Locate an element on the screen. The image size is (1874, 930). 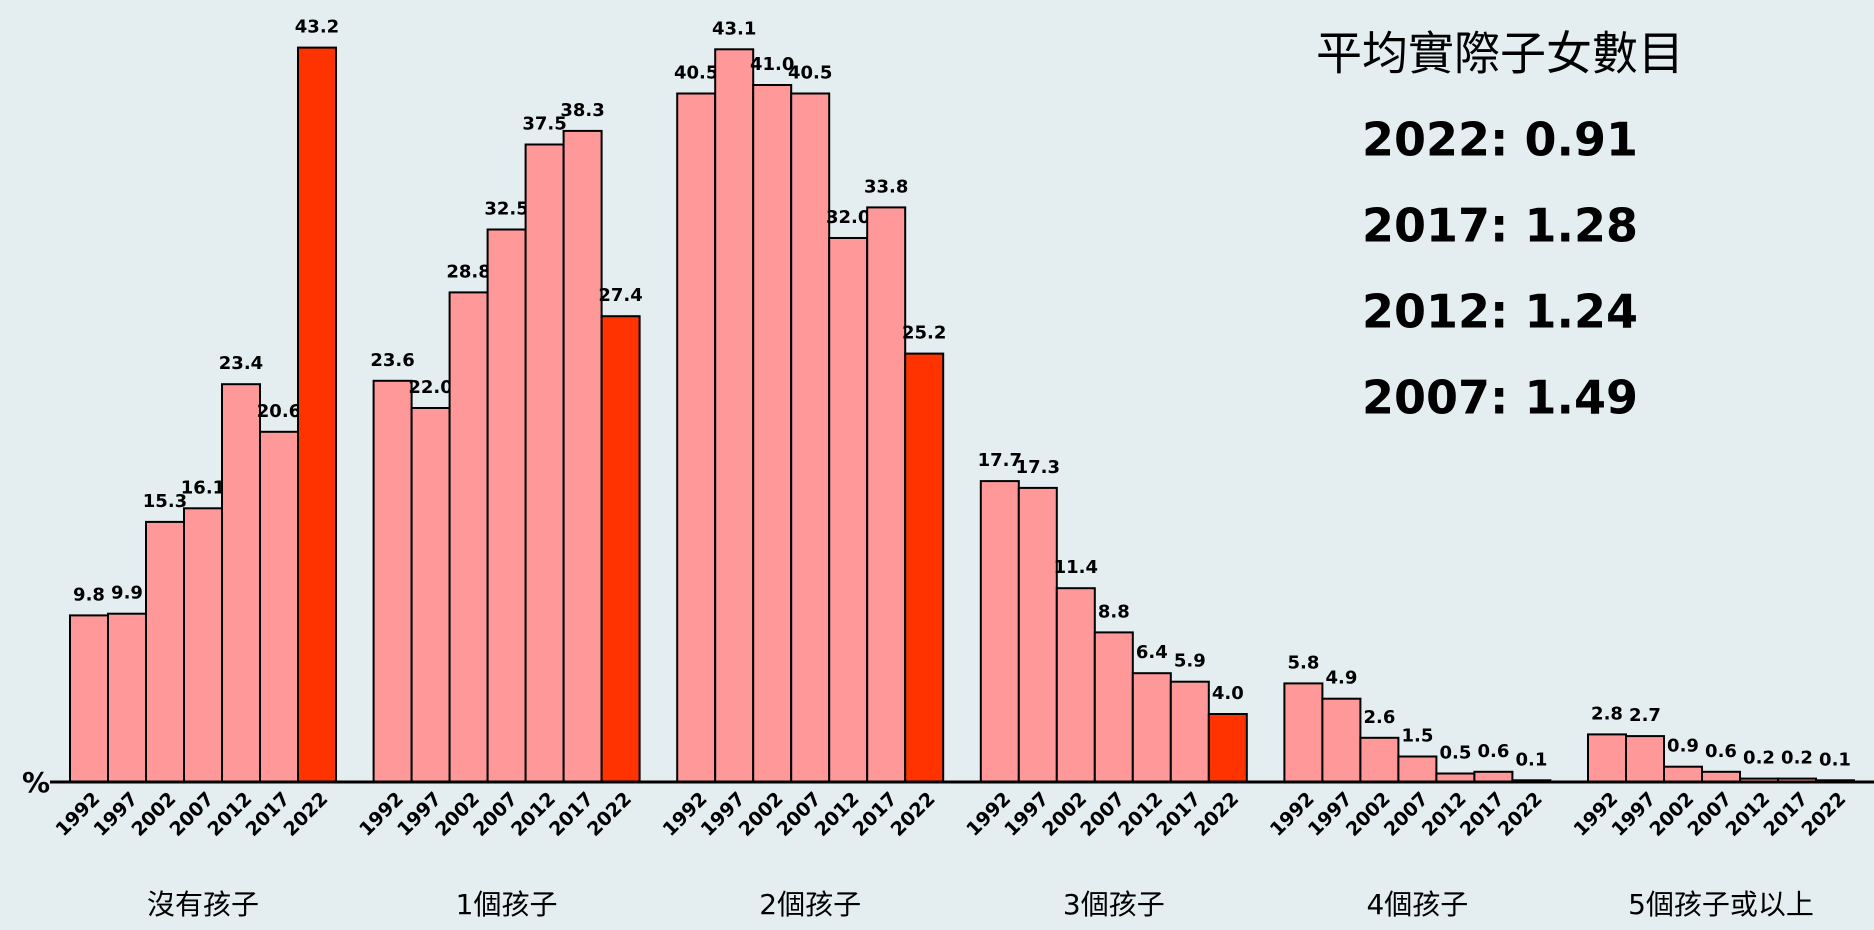
category-label: 5個孩子或以上 is located at coordinates (1721, 904).